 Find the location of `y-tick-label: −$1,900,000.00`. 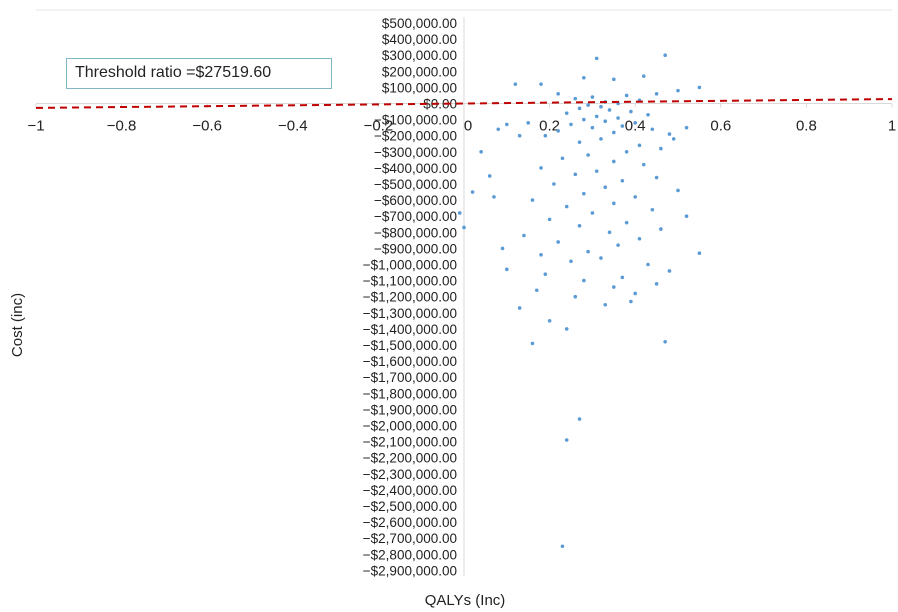

y-tick-label: −$1,900,000.00 is located at coordinates (410, 409).